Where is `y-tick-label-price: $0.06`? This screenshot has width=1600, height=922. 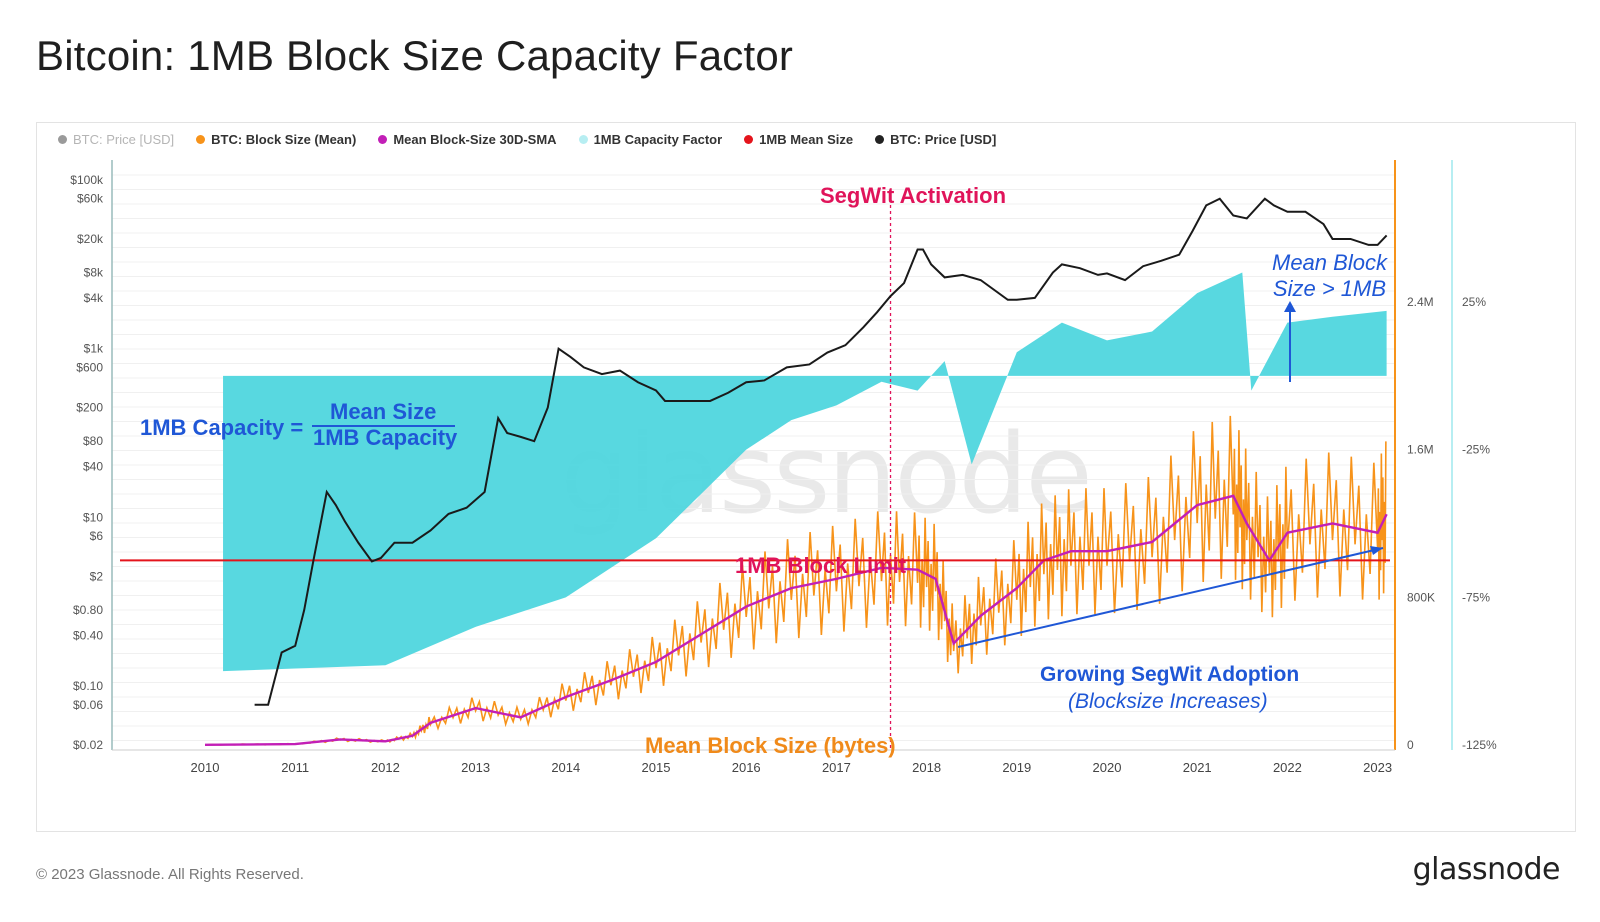
y-tick-label-price: $0.06 is located at coordinates (88, 705).